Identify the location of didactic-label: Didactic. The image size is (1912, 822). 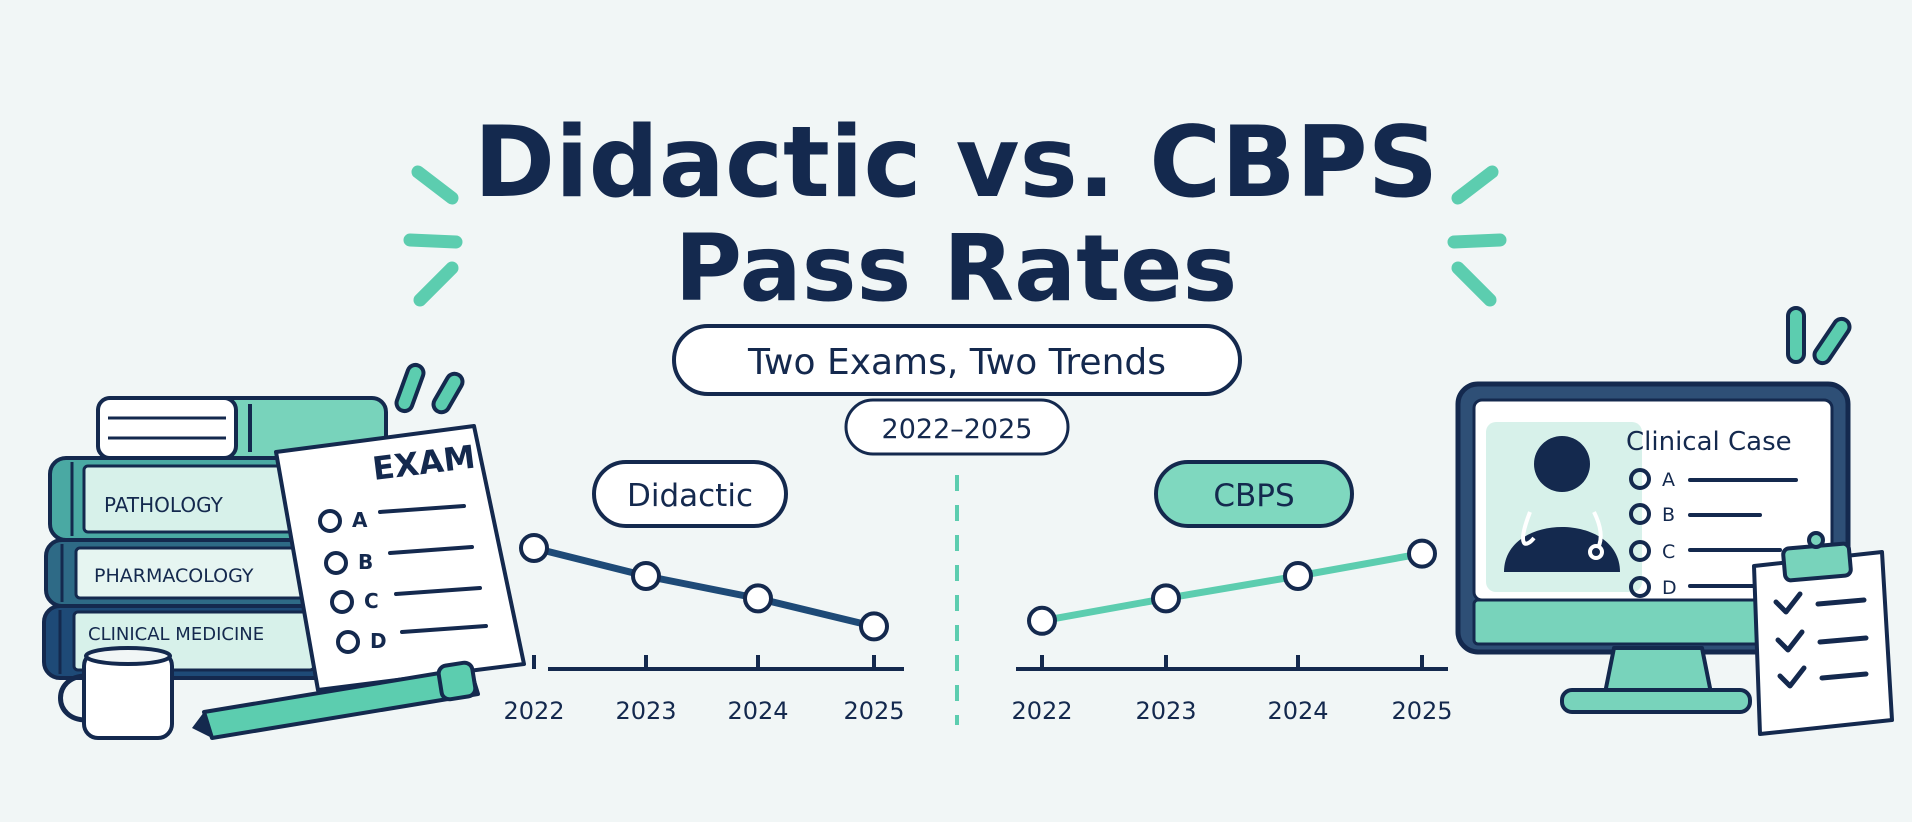
(690, 496).